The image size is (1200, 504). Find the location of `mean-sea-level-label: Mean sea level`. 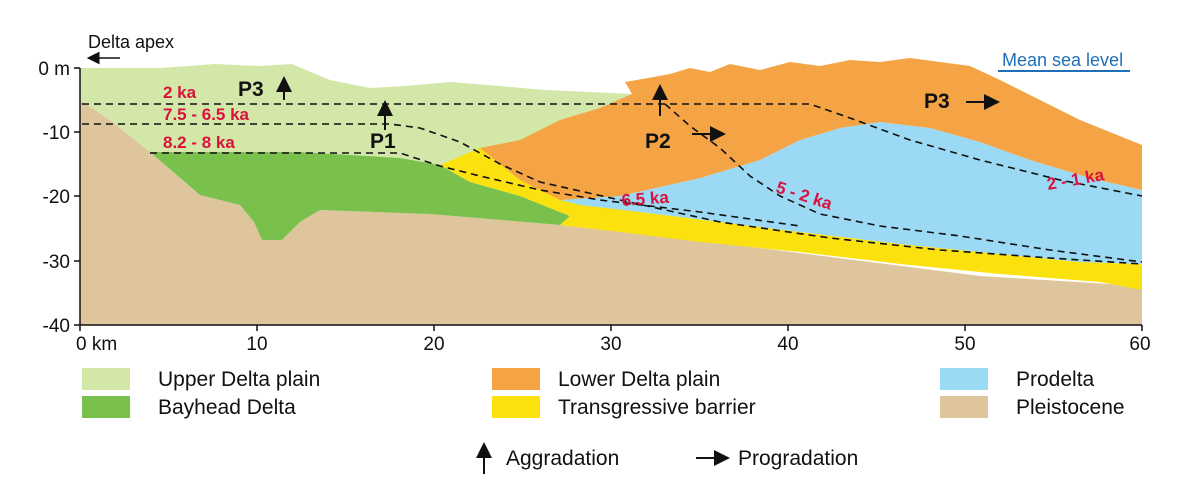

mean-sea-level-label: Mean sea level is located at coordinates (1062, 60).